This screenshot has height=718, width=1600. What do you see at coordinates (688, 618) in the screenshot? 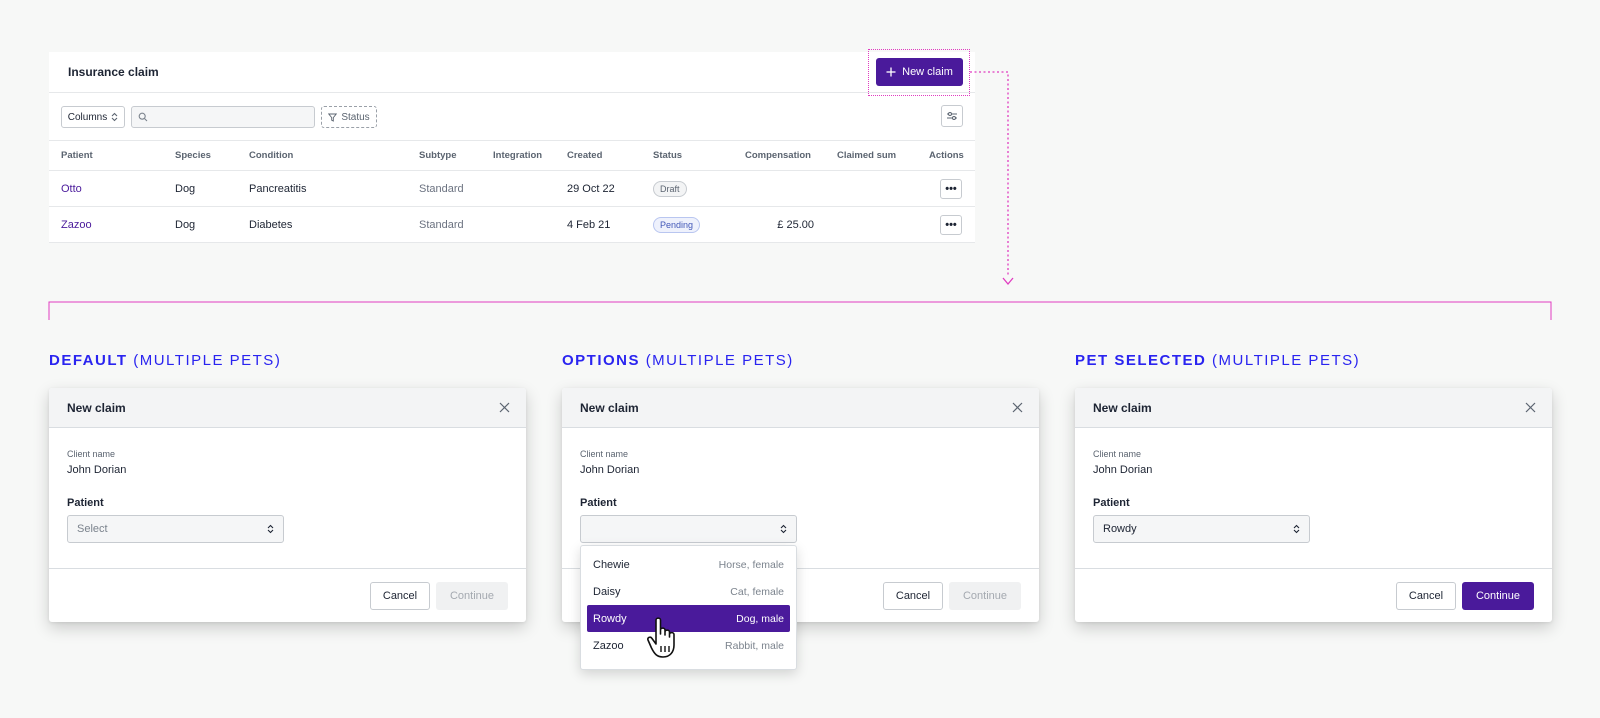
I see `dropdown-option-rowdy: Rowdy Dog, male` at bounding box center [688, 618].